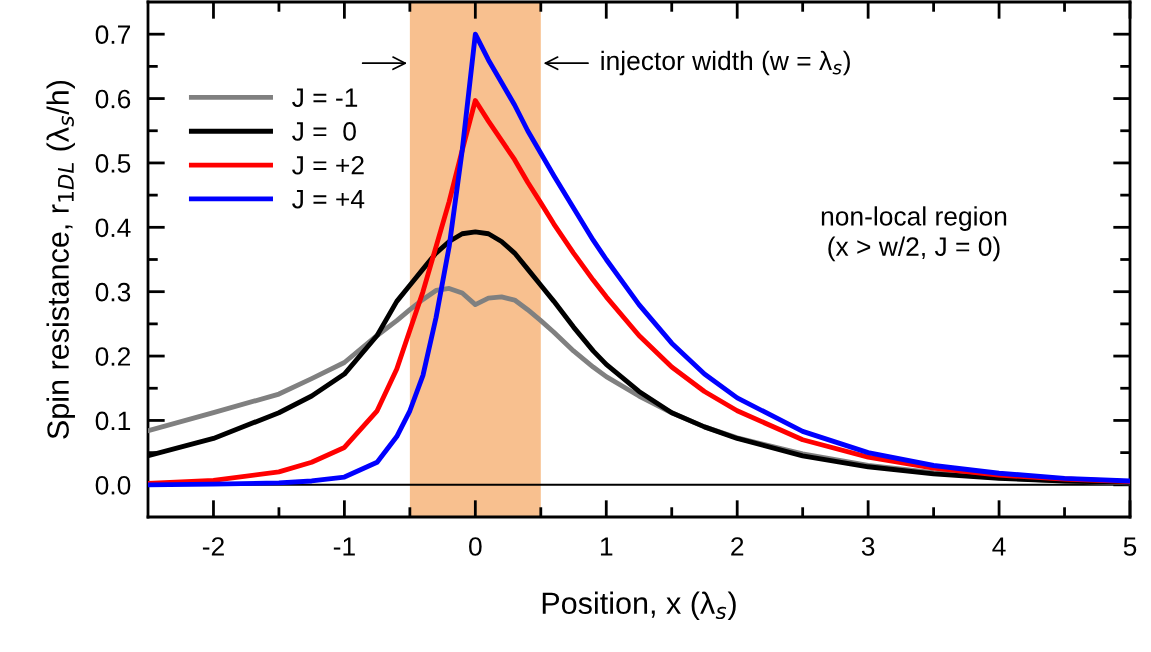 The image size is (1151, 652). Describe the element at coordinates (113, 485) in the screenshot. I see `y-tick-label: 0.0` at that location.